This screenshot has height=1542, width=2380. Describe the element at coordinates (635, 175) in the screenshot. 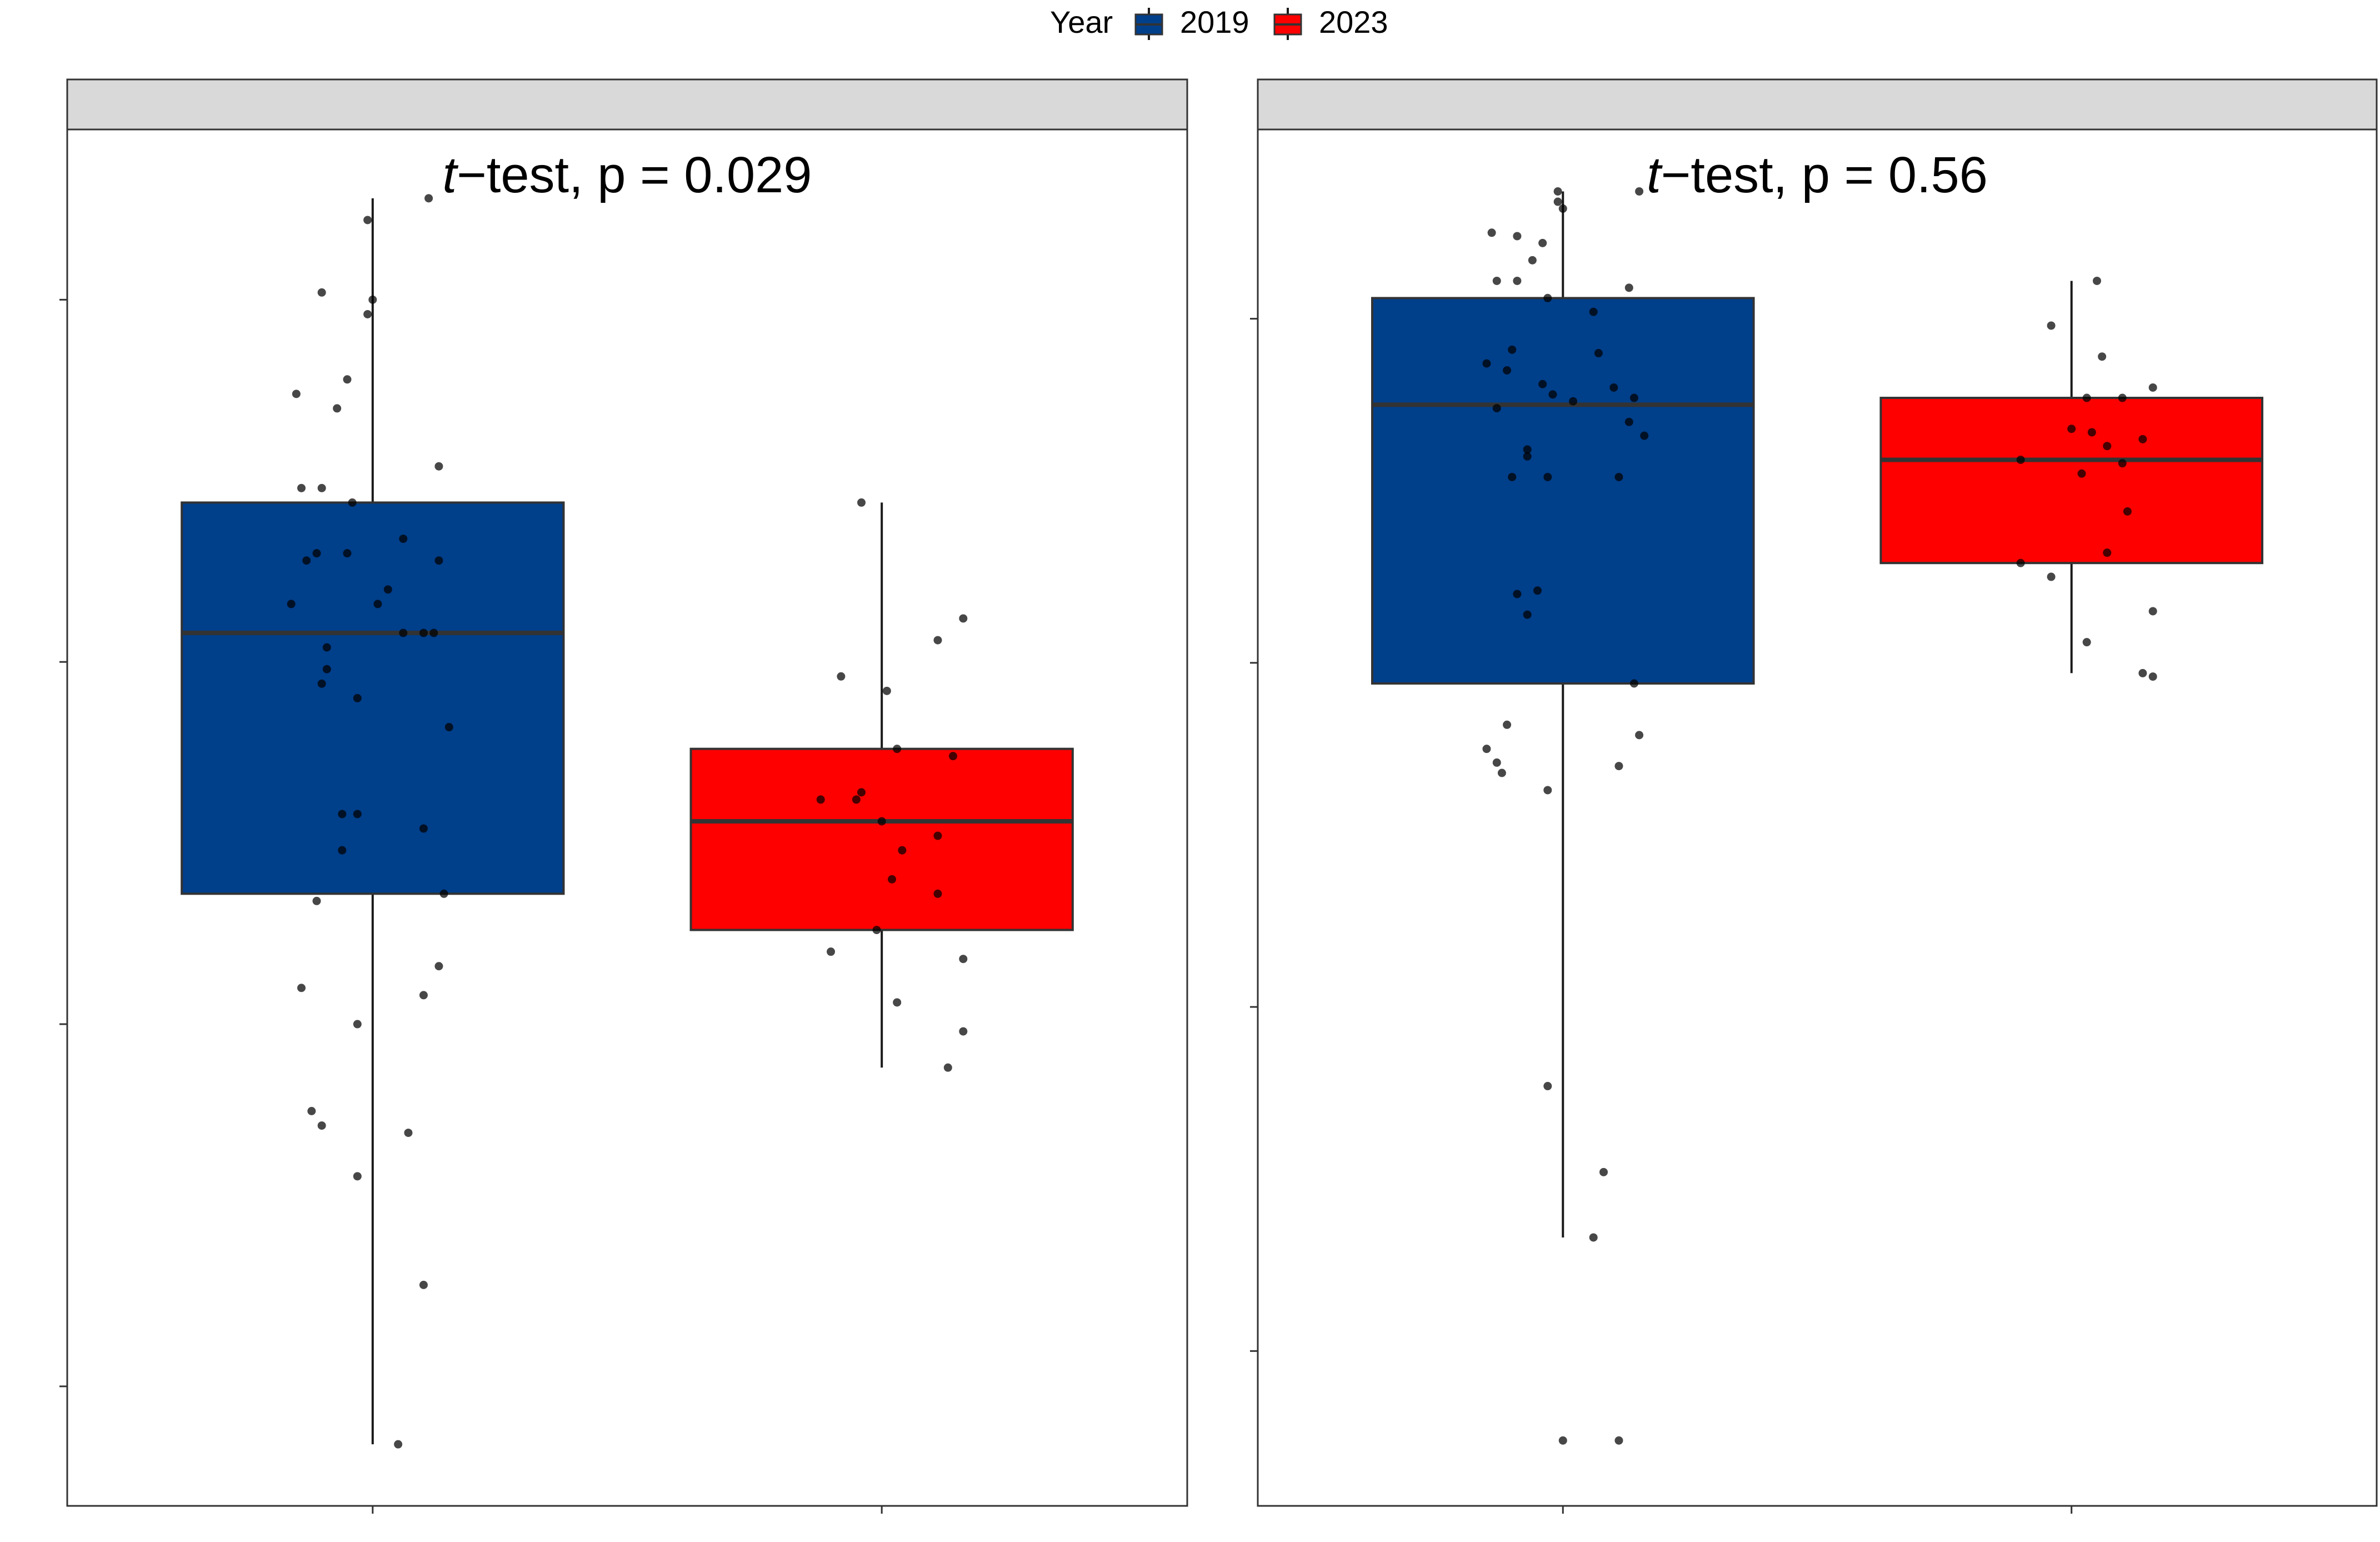

I see `test-result-text: −test, p = 0.029` at that location.